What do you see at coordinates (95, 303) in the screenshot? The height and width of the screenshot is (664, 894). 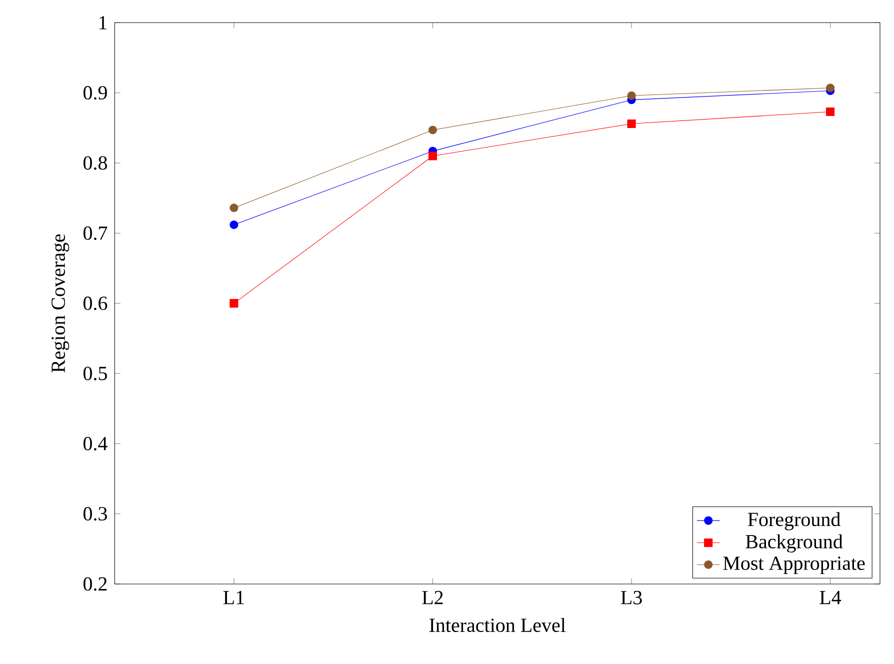 I see `y-tick-label: 0.6` at bounding box center [95, 303].